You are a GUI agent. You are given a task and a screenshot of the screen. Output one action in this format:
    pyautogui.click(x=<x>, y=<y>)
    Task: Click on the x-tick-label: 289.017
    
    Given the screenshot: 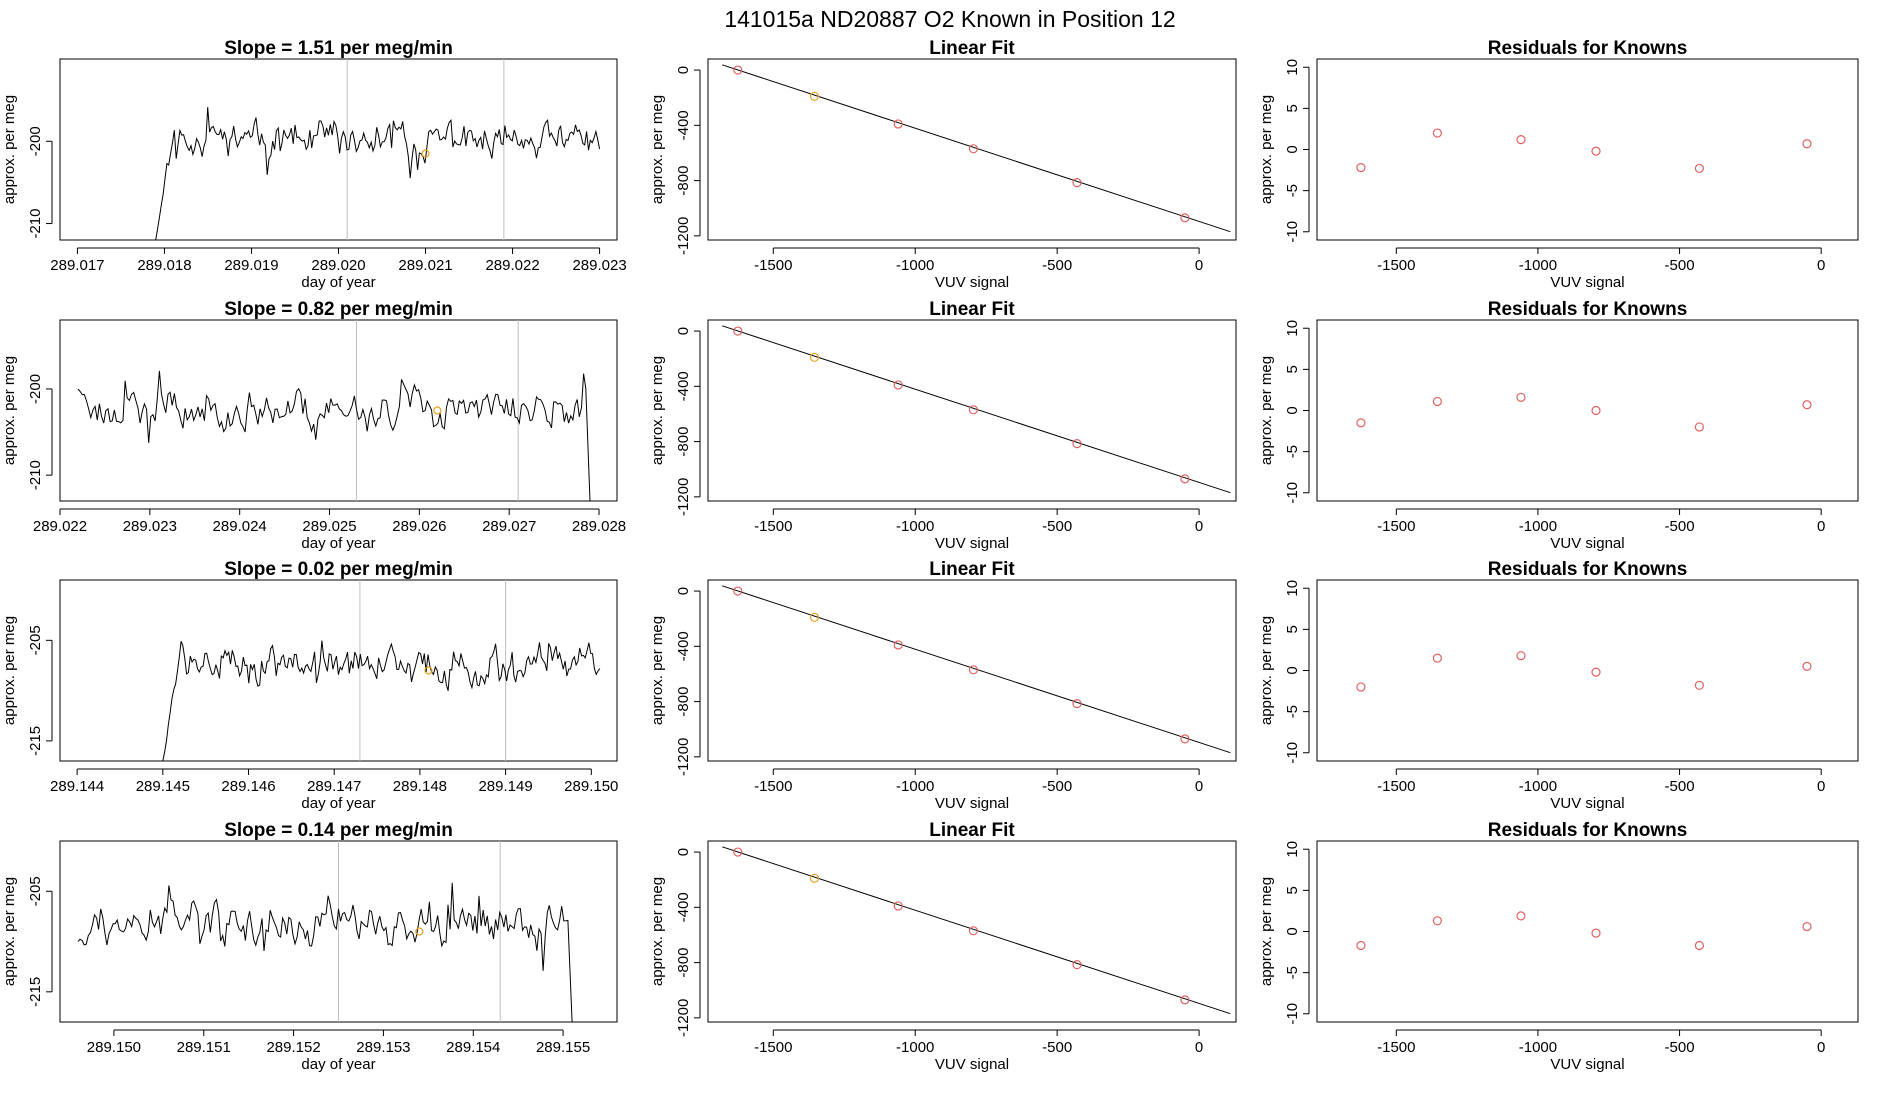 What is the action you would take?
    pyautogui.click(x=77, y=265)
    